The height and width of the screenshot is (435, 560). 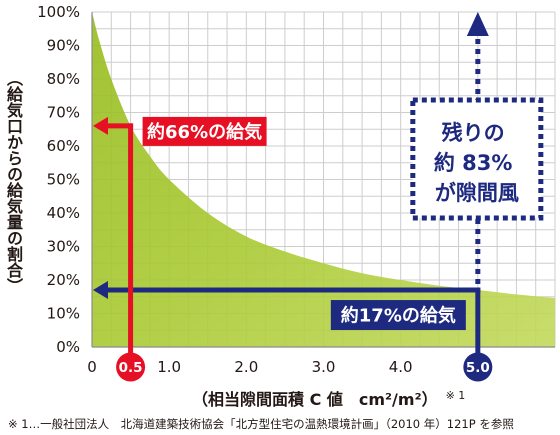 What do you see at coordinates (324, 367) in the screenshot?
I see `x-tick-label: 3.0` at bounding box center [324, 367].